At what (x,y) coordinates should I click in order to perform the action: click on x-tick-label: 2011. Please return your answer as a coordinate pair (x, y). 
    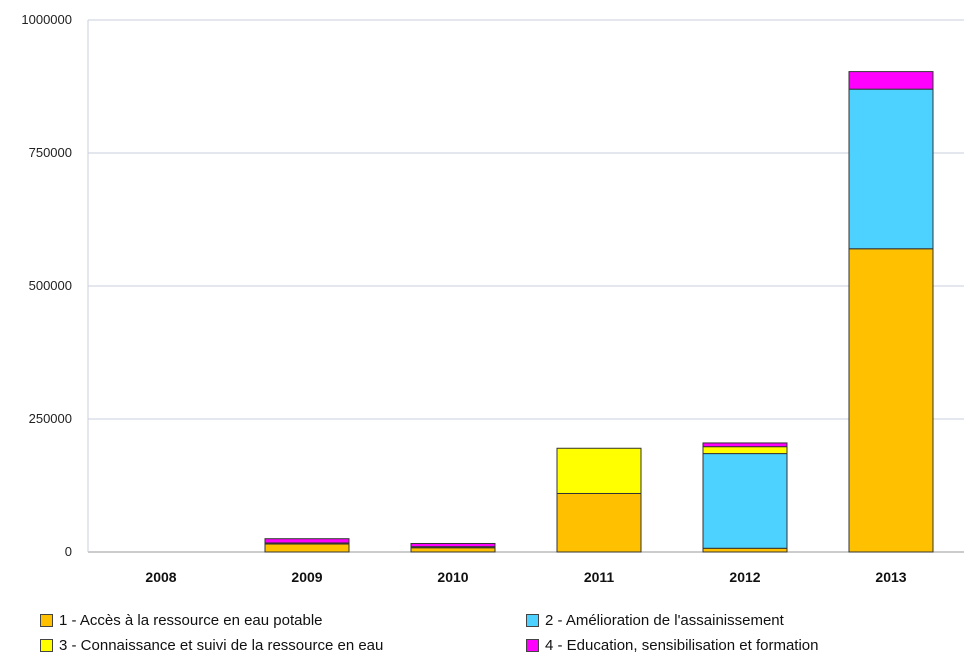
    Looking at the image, I should click on (599, 577).